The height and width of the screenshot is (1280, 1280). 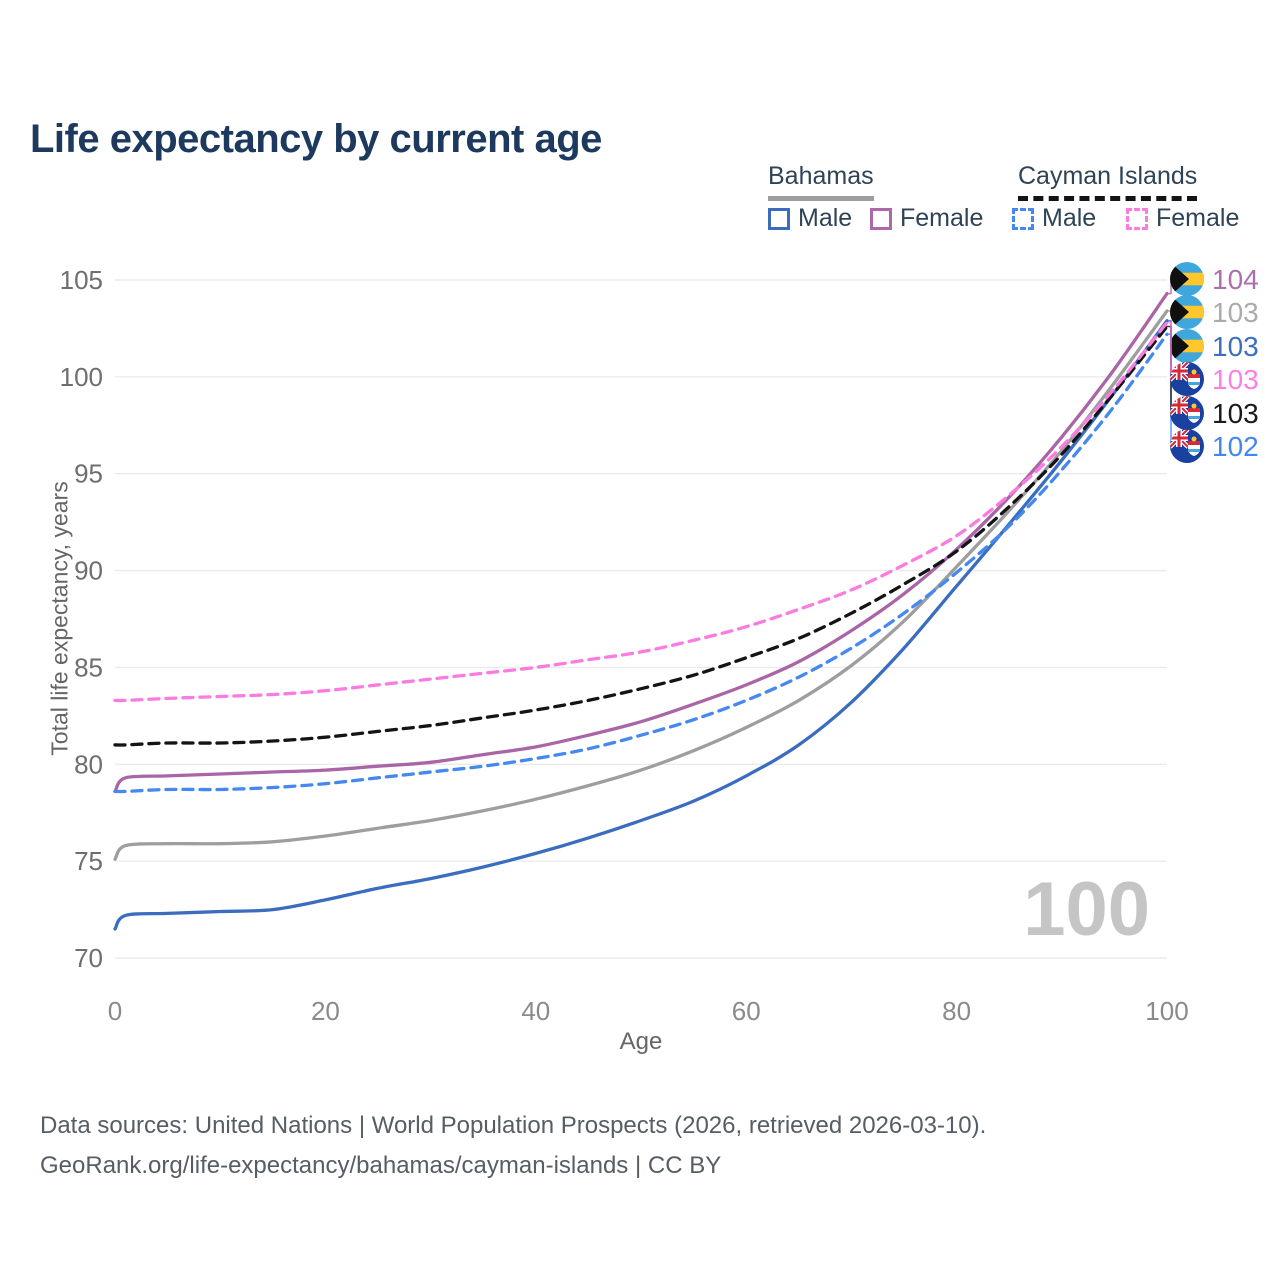 What do you see at coordinates (88, 474) in the screenshot?
I see `y-tick-label: 95` at bounding box center [88, 474].